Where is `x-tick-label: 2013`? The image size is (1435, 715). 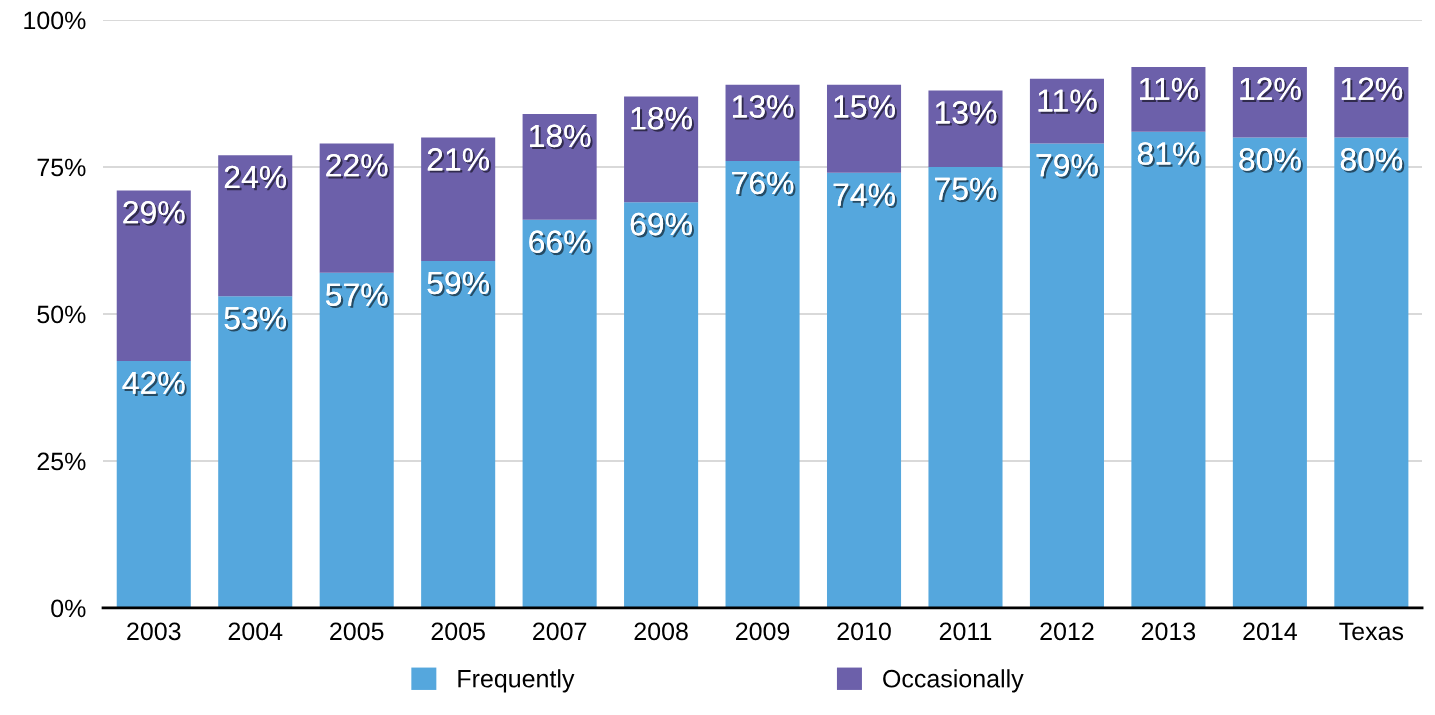
x-tick-label: 2013 is located at coordinates (1168, 631).